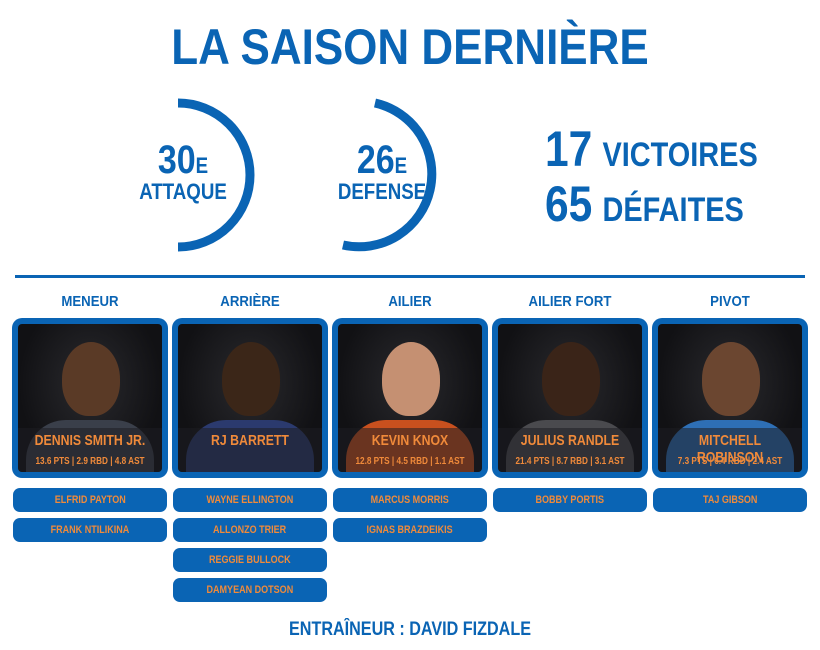 The width and height of the screenshot is (820, 650). Describe the element at coordinates (250, 440) in the screenshot. I see `player-name: RJ BARRETT` at that location.